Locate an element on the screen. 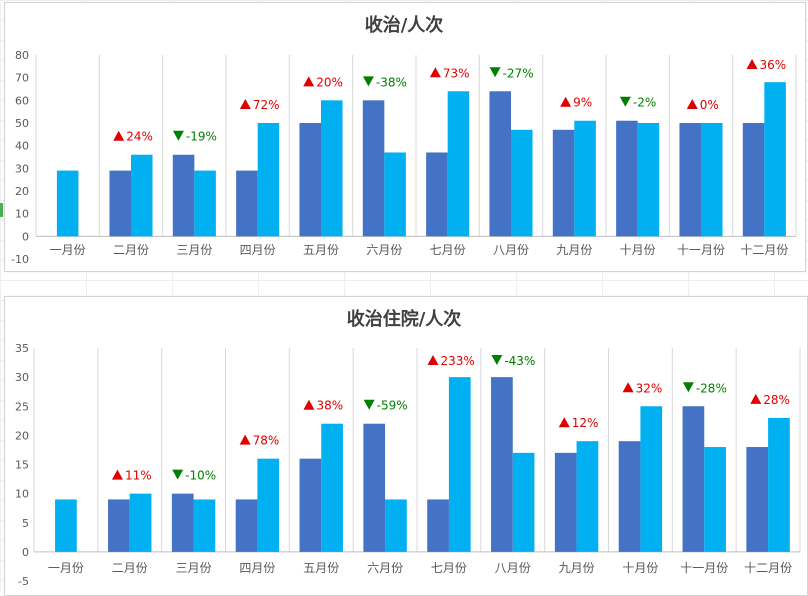 Image resolution: width=808 pixels, height=596 pixels. y-tick-label: 80 is located at coordinates (22, 55).